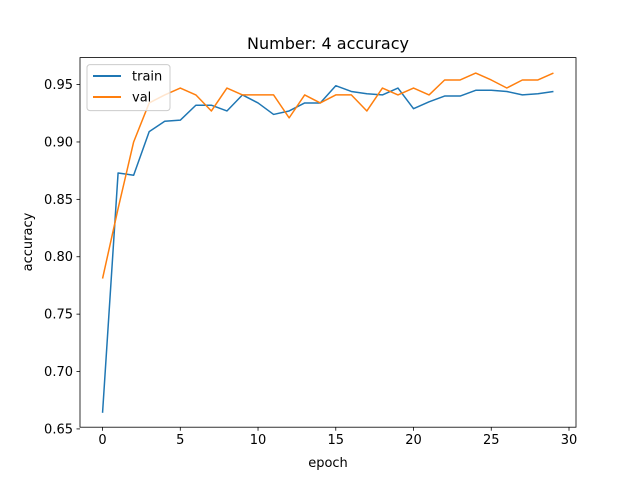 The height and width of the screenshot is (480, 640). Describe the element at coordinates (58, 142) in the screenshot. I see `y-tick-label: 0.90` at that location.